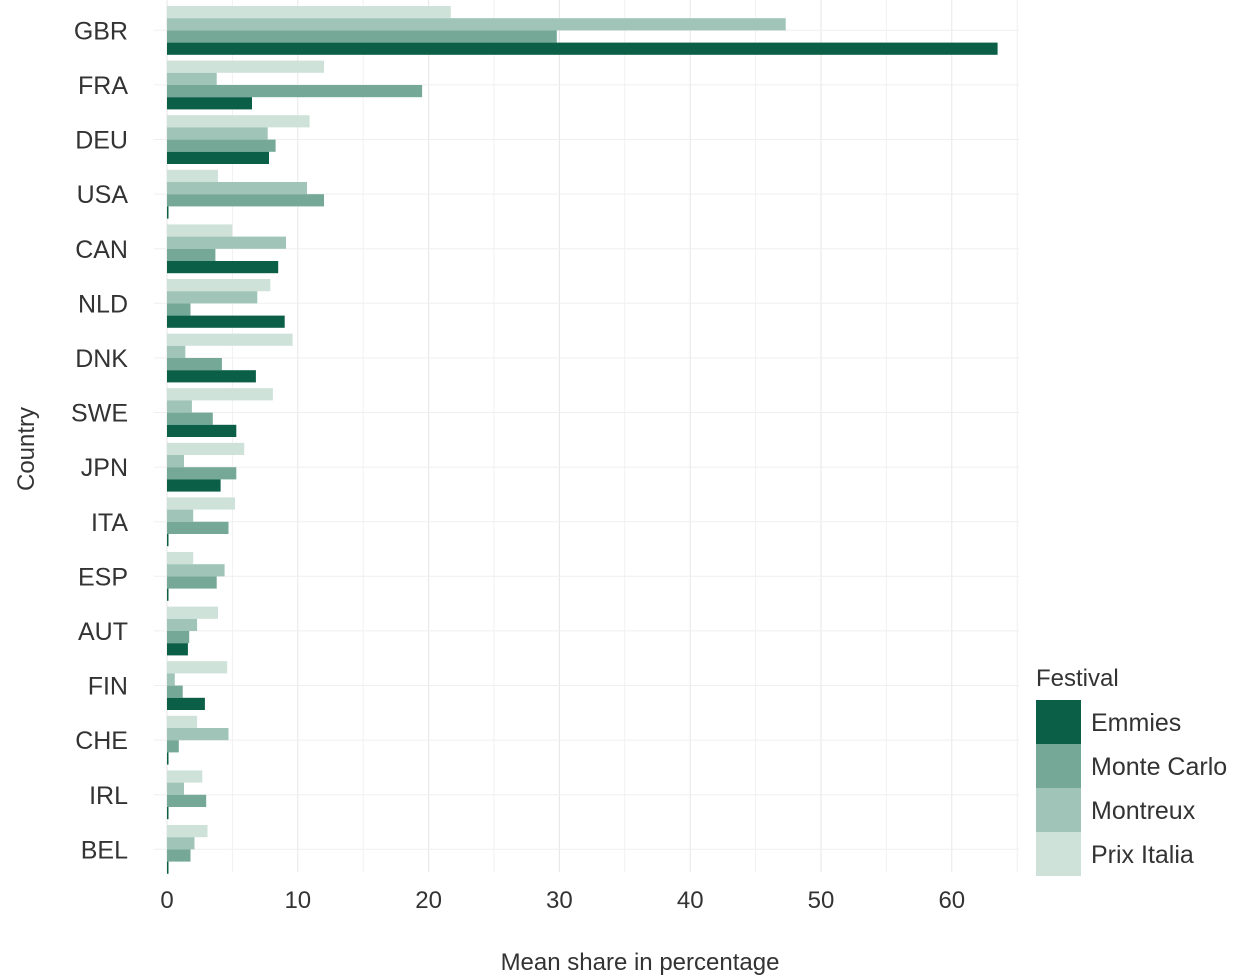  I want to click on legend-label: Monte Carlo, so click(1159, 767).